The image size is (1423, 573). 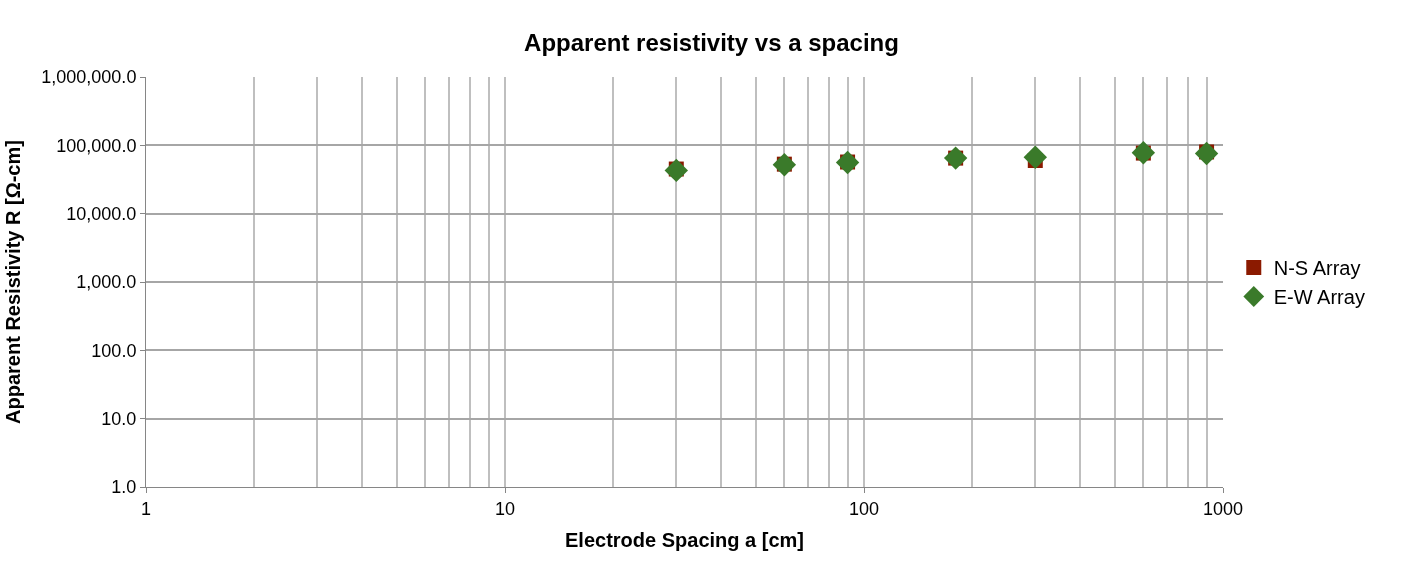 What do you see at coordinates (1319, 297) in the screenshot?
I see `legend-label: E-W Array` at bounding box center [1319, 297].